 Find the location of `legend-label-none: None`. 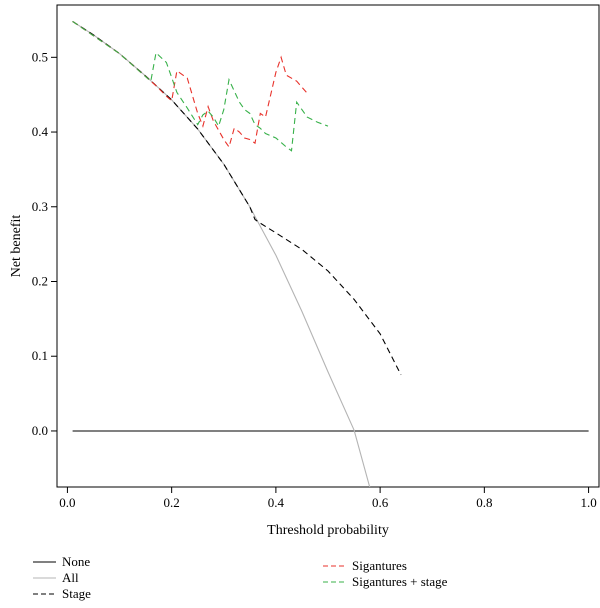

legend-label-none: None is located at coordinates (76, 561).